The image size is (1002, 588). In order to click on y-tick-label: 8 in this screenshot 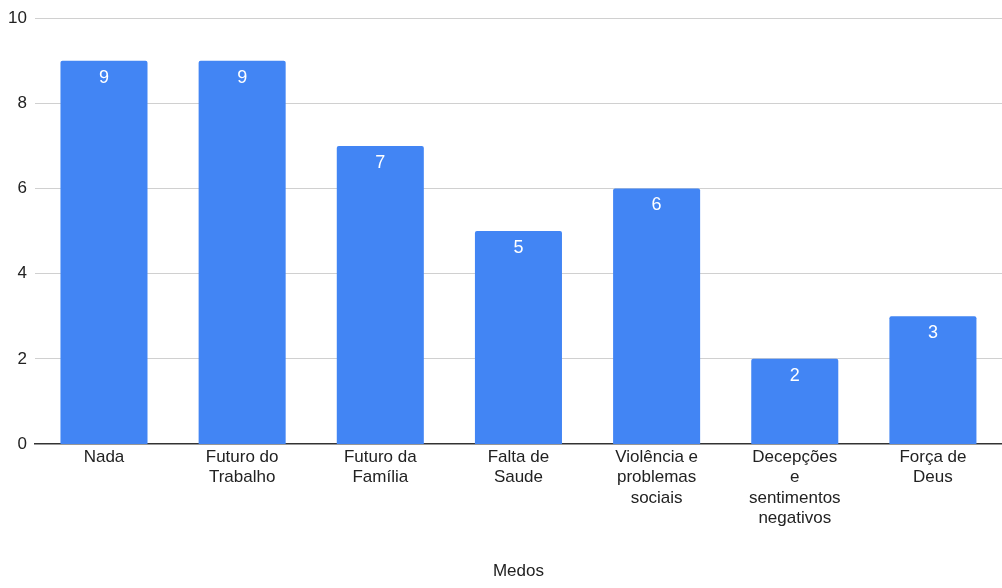, I will do `click(22, 103)`.